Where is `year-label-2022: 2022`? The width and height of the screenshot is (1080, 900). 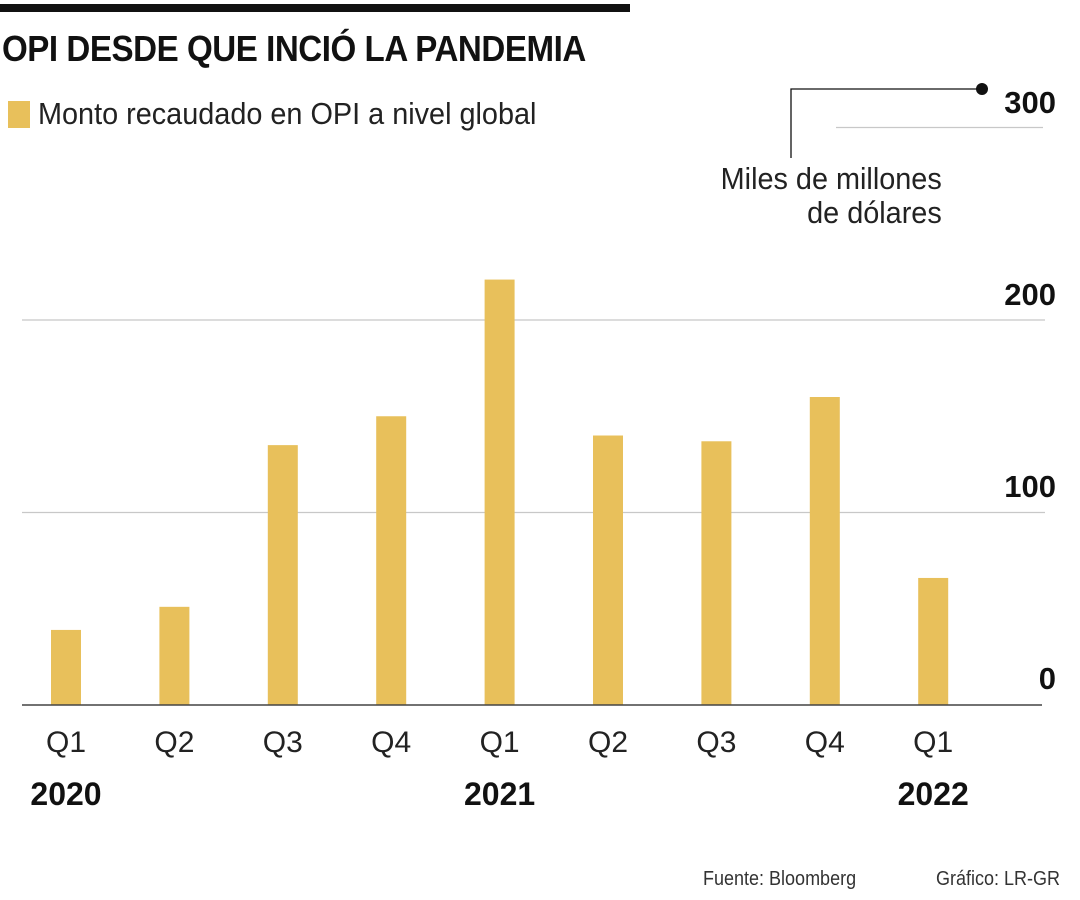
year-label-2022: 2022 is located at coordinates (933, 794).